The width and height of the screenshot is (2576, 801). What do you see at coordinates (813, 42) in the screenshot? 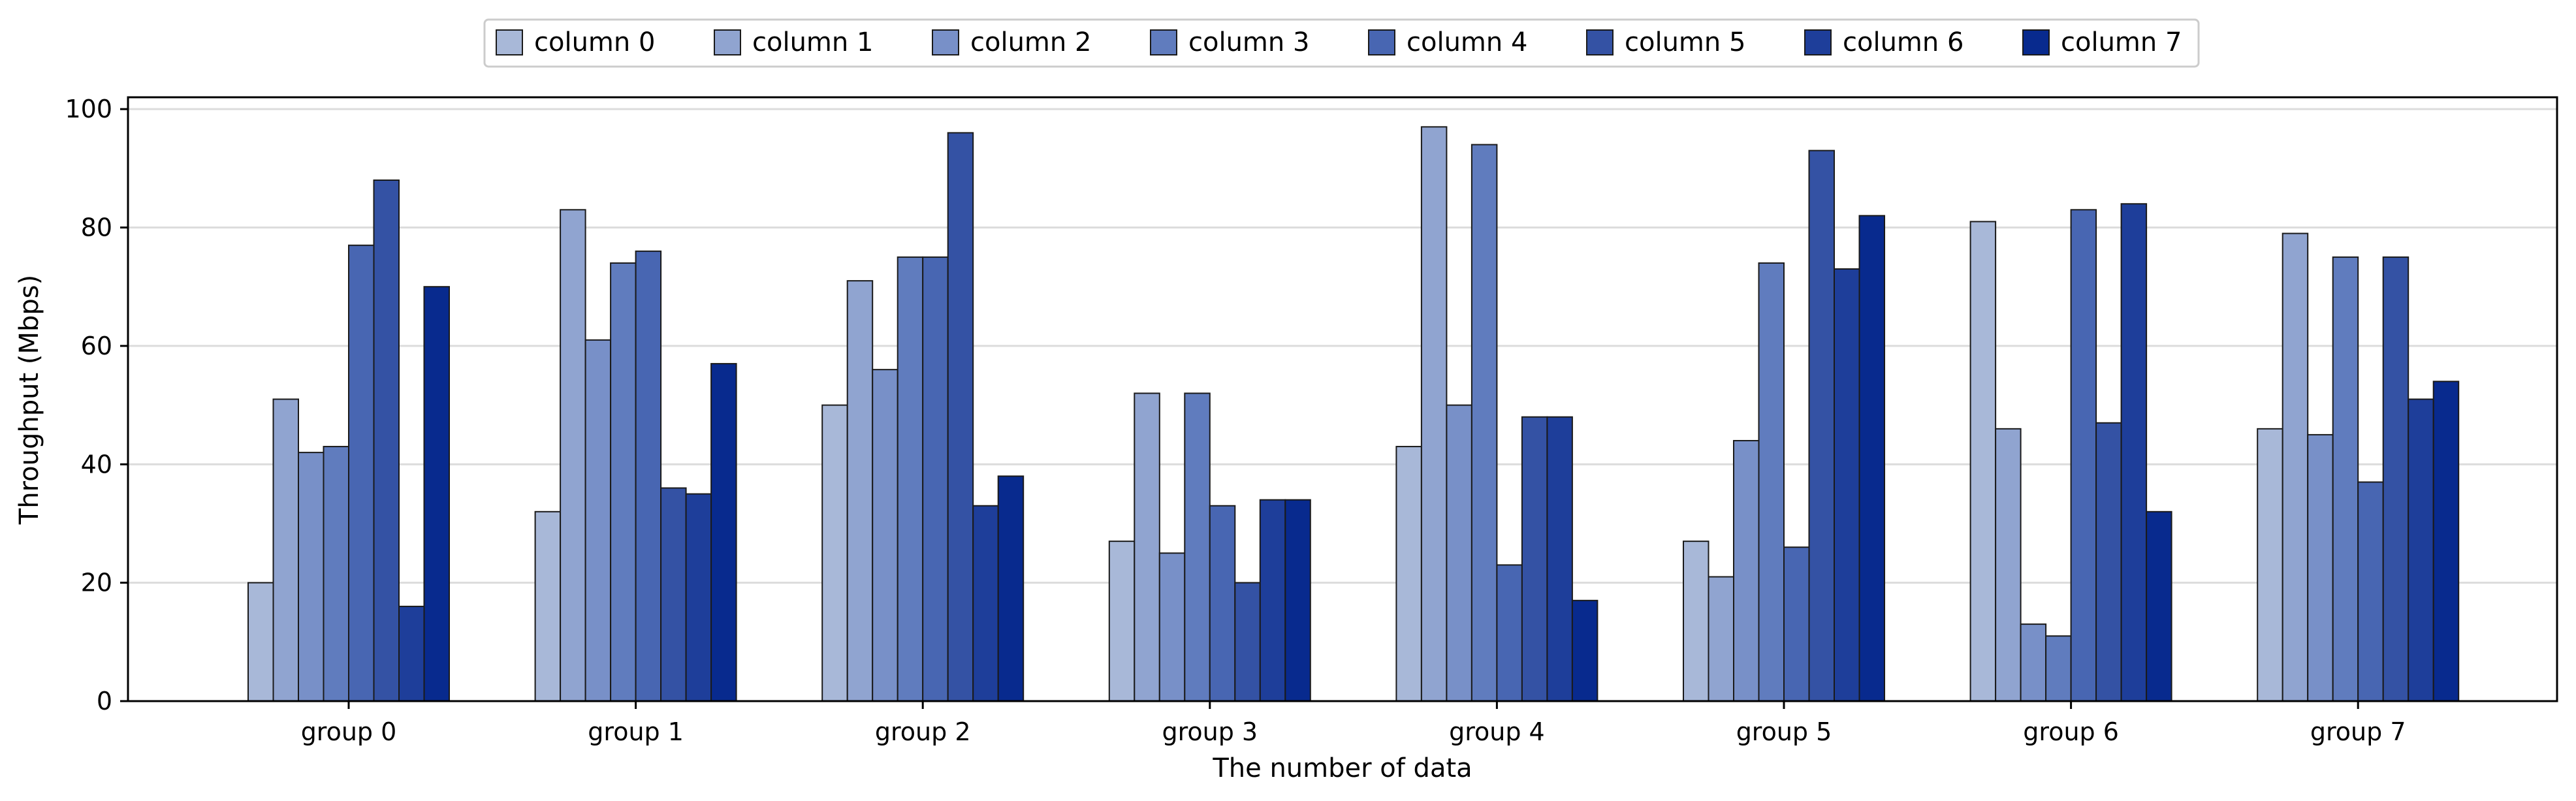
I see `legend-label: column 1` at bounding box center [813, 42].